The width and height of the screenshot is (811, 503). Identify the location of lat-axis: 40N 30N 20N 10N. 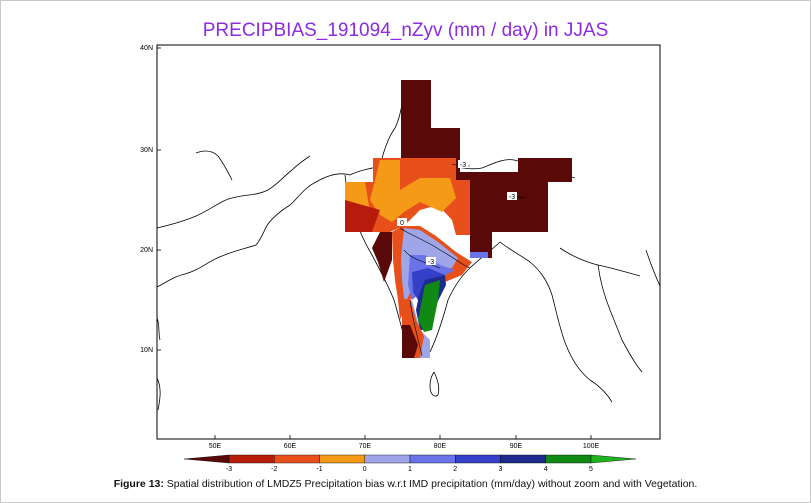
(150, 199).